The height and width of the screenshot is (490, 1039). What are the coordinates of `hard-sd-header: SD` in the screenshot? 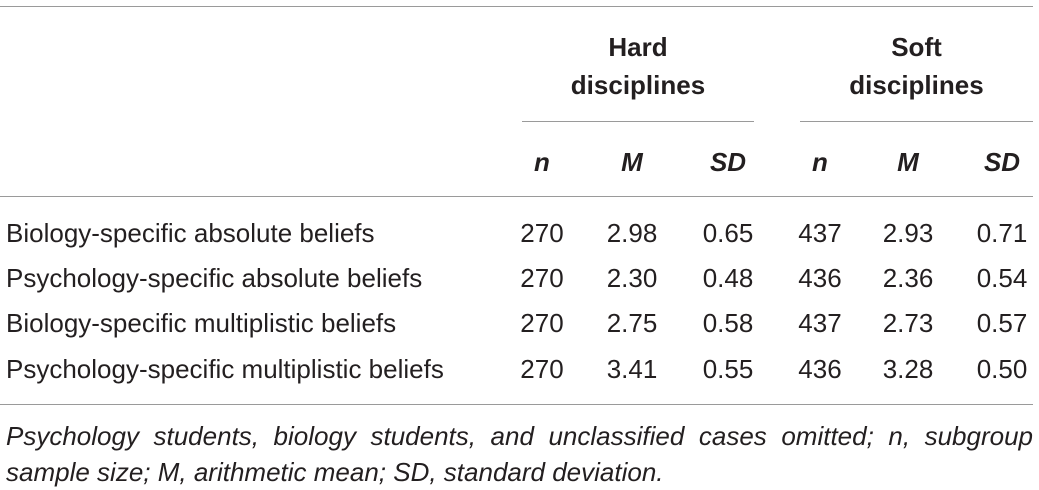 It's located at (728, 162).